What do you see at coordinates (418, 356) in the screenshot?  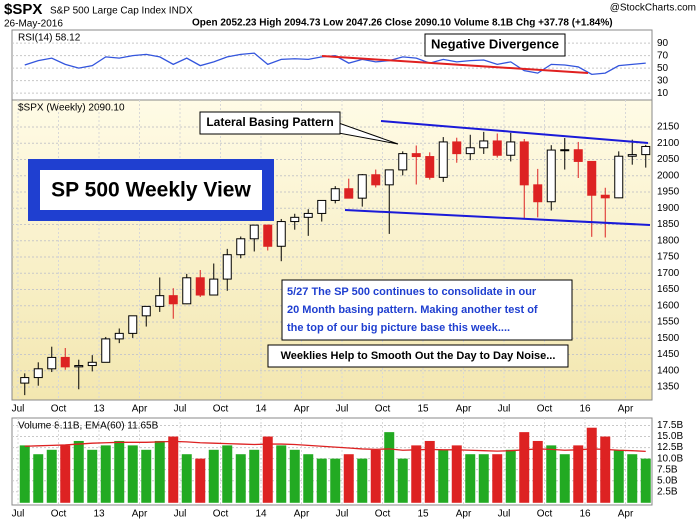 I see `smooth-box` at bounding box center [418, 356].